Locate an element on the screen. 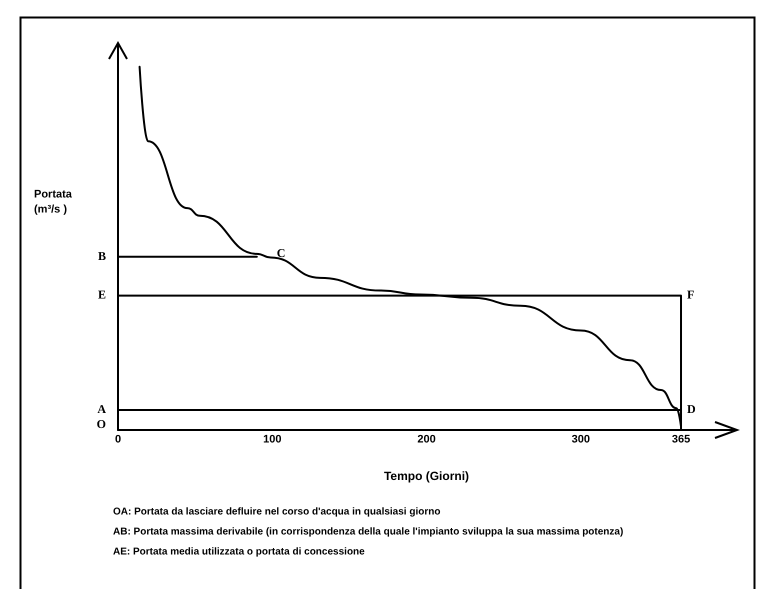 Image resolution: width=771 pixels, height=597 pixels. text: AB: Portata massima derivabile (in corrispondenza della quale l'impianto sviluppa la sua massima potenza) is located at coordinates (368, 532).